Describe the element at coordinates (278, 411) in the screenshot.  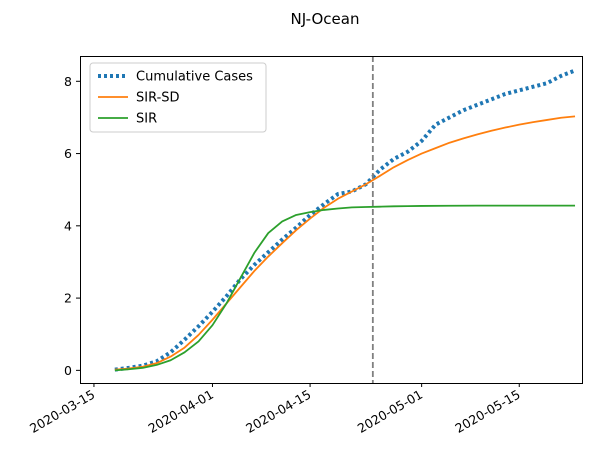
I see `x-tick-label: 2020-04-15` at that location.